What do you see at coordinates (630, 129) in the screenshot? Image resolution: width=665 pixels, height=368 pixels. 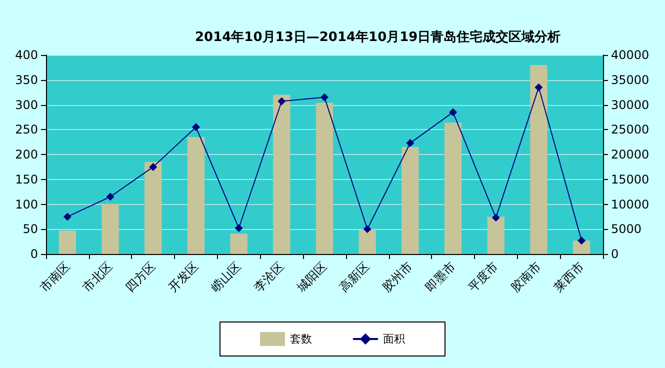 I see `y2-tick-label: 25000` at bounding box center [630, 129].